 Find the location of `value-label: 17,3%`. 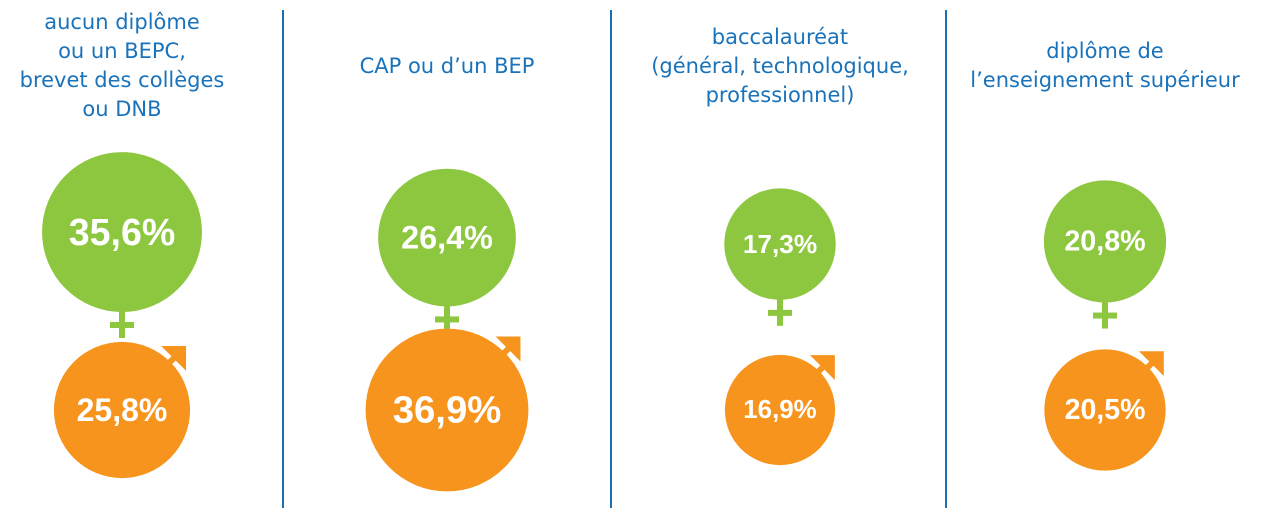

value-label: 17,3% is located at coordinates (780, 244).